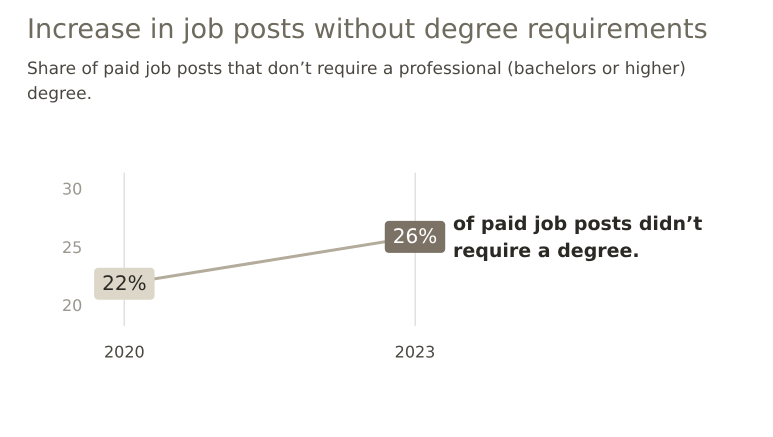  I want to click on y-tick-label: 20, so click(72, 306).